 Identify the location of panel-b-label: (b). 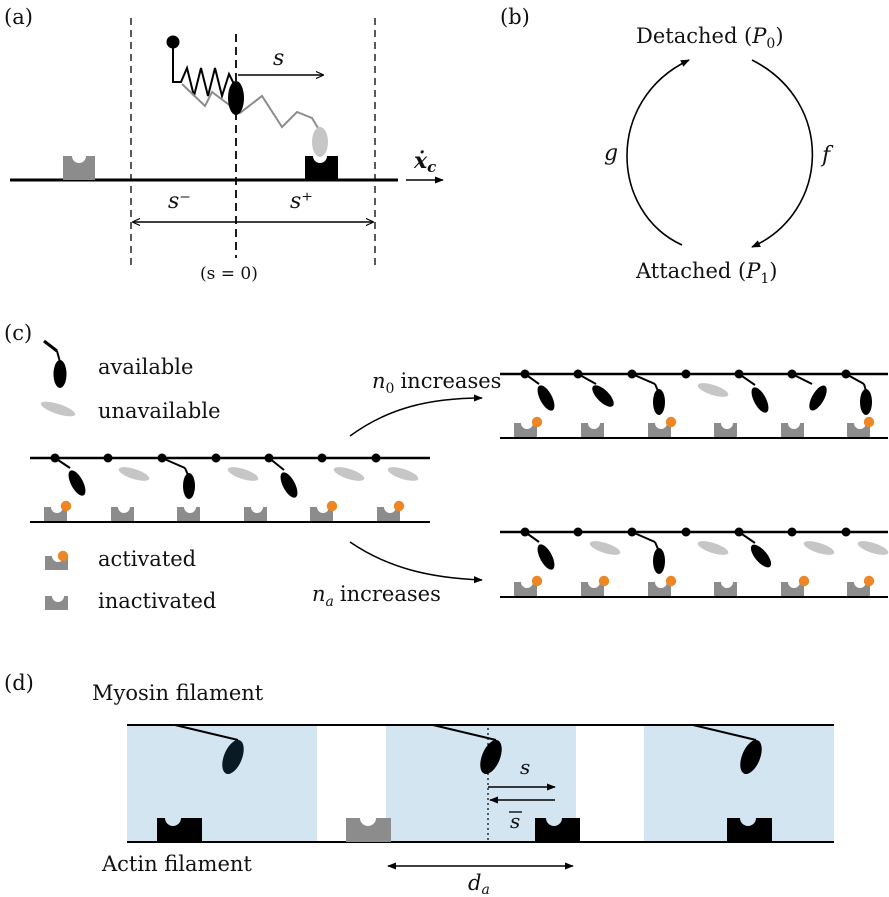
(515, 17).